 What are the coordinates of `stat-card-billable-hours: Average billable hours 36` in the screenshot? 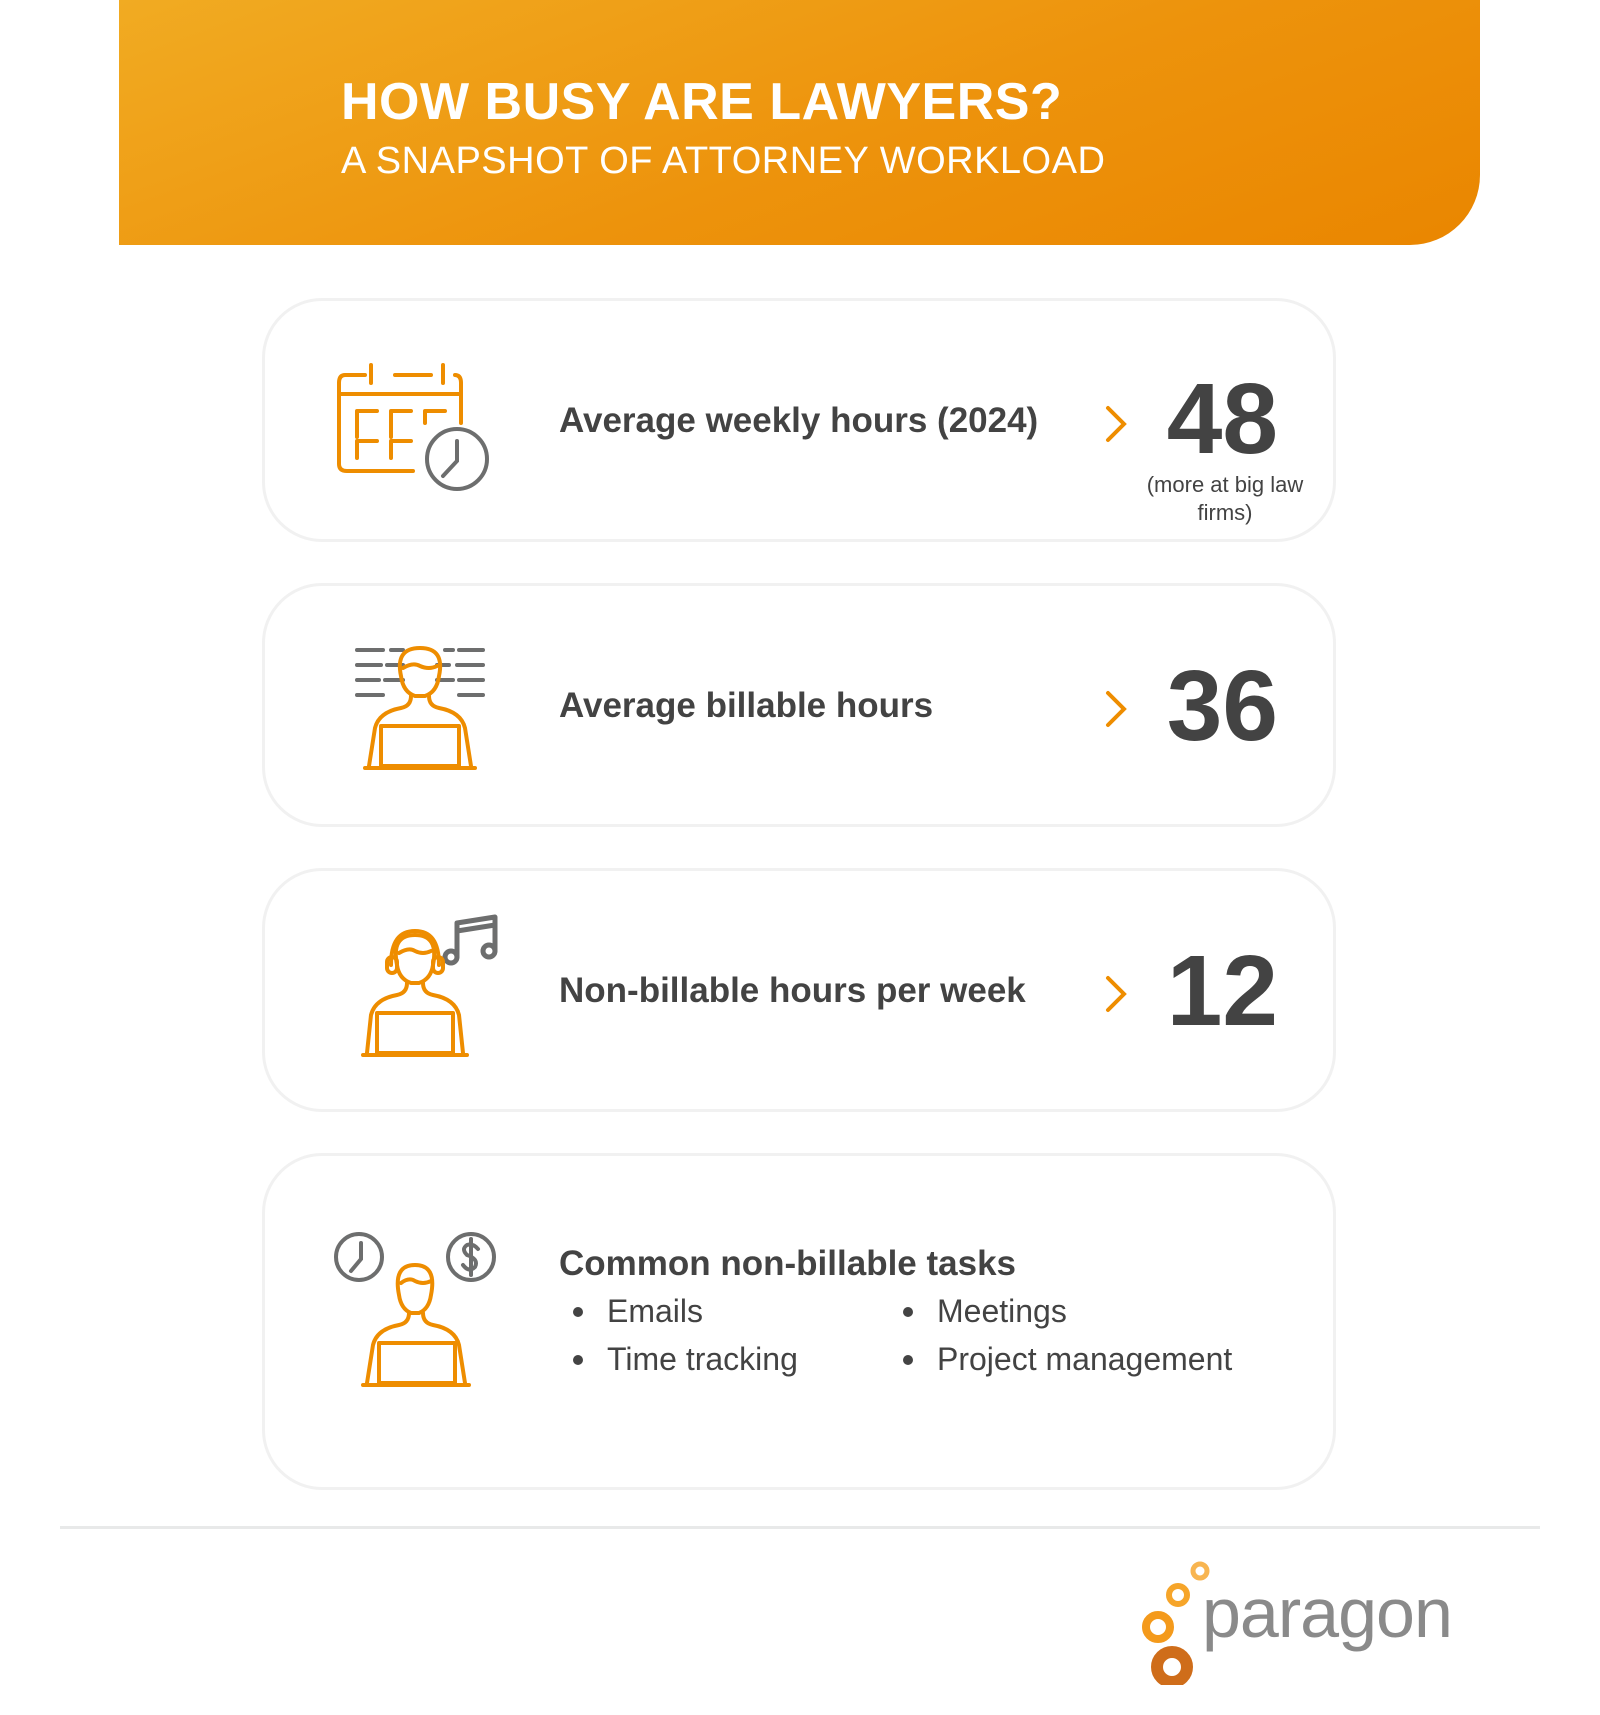 It's located at (799, 705).